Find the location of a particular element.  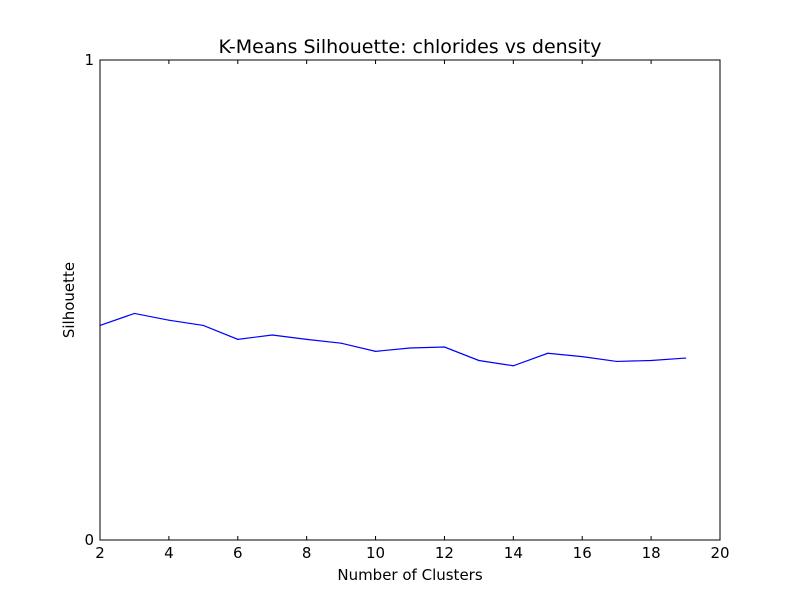

x-tick-label: 14 is located at coordinates (513, 553).